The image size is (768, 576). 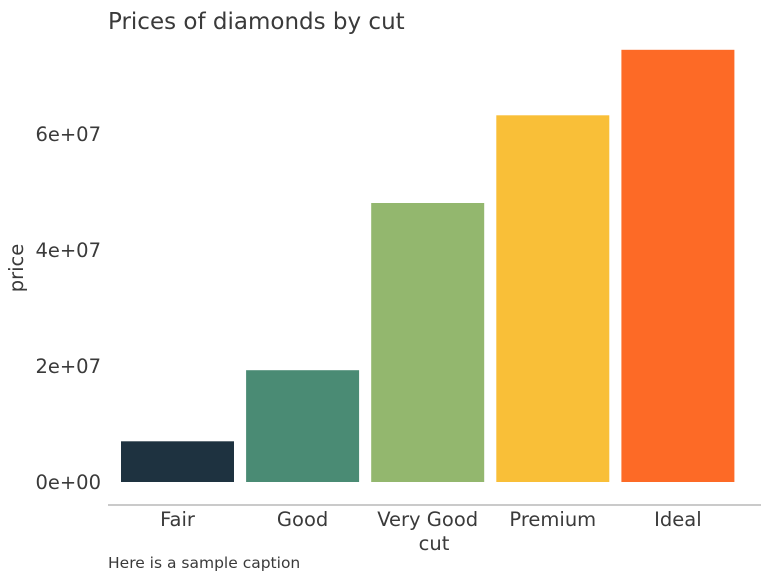 I want to click on y-tick-label: 0e+00, so click(x=68, y=482).